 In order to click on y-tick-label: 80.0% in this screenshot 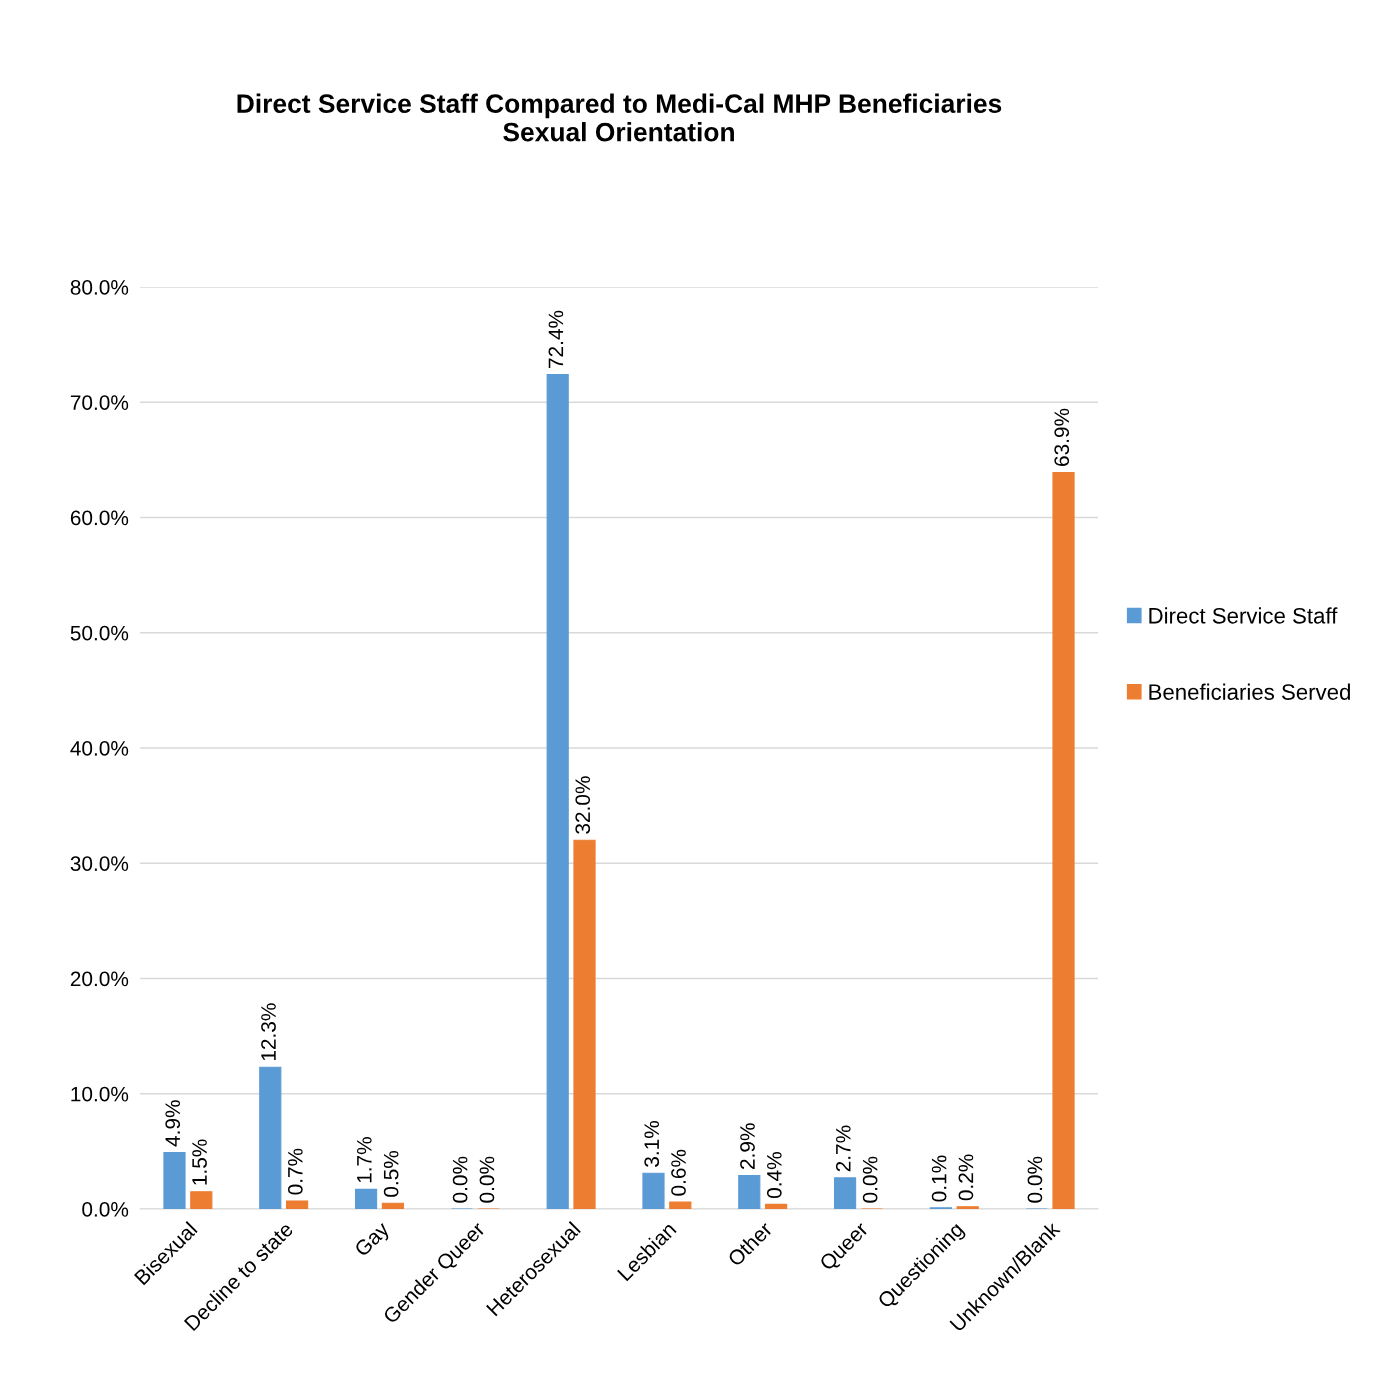, I will do `click(99, 287)`.